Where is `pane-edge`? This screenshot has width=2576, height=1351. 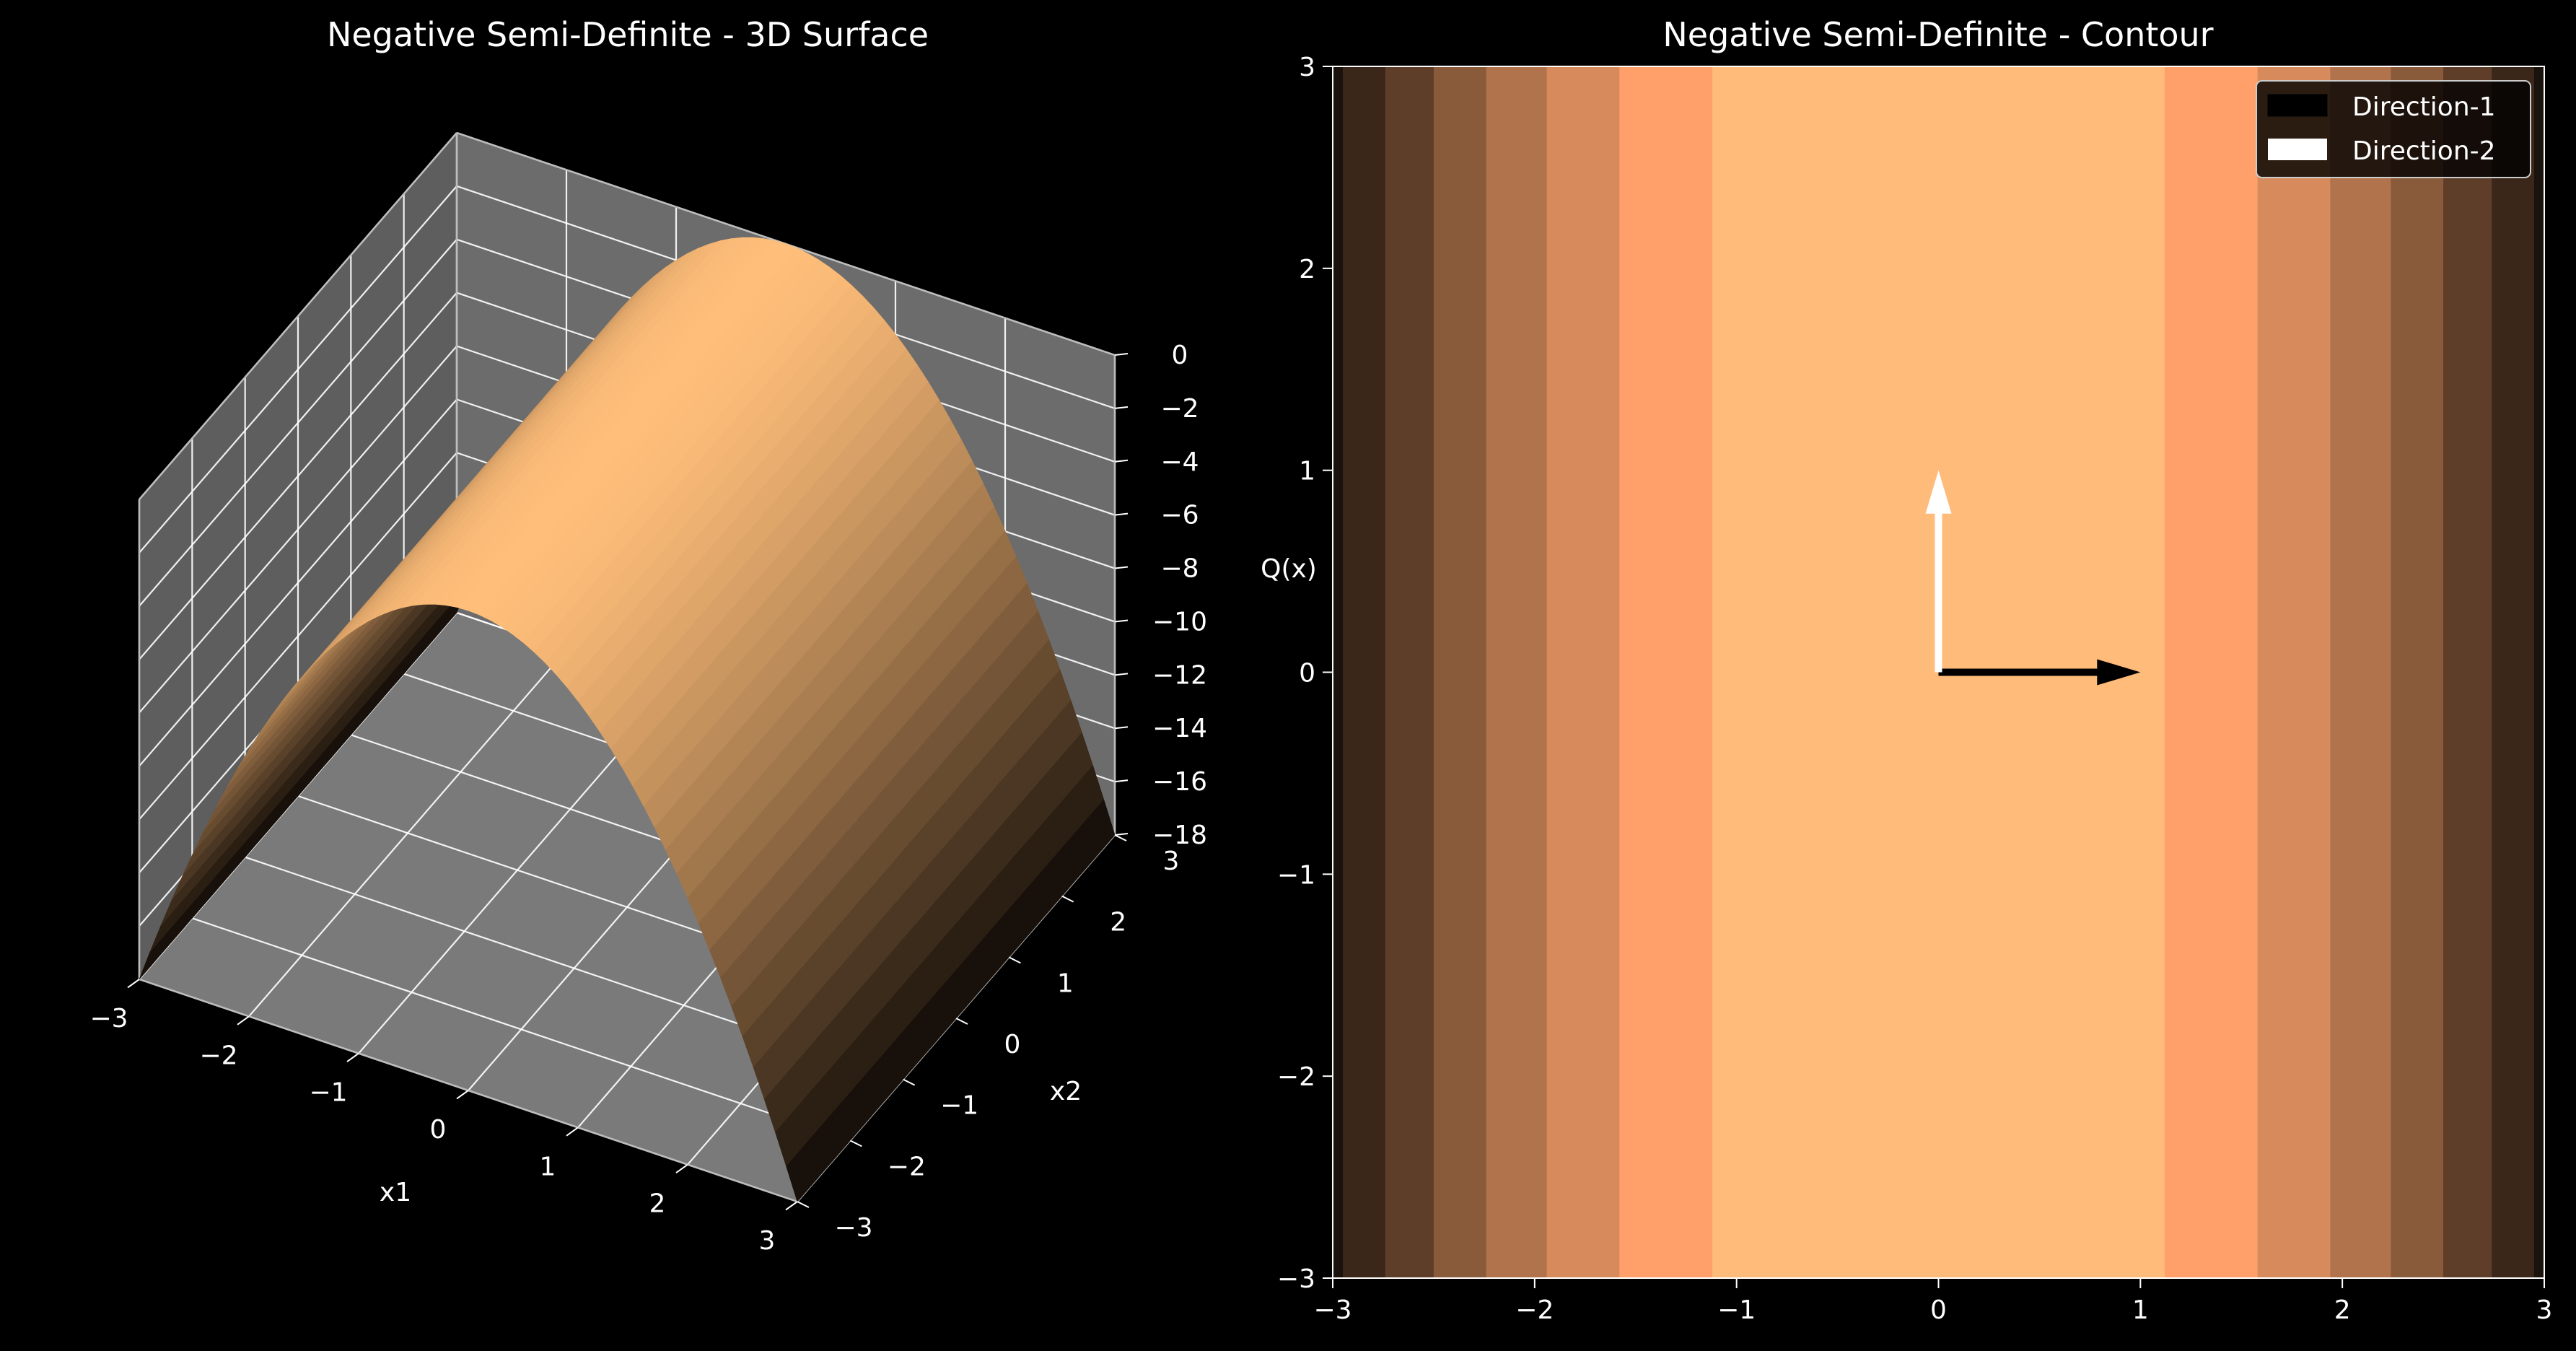
pane-edge is located at coordinates (298, 316).